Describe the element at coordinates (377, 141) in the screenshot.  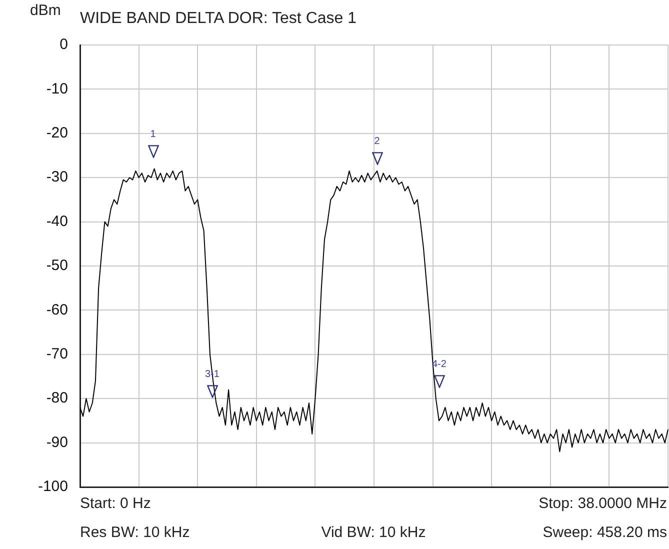
I see `annotation: 2` at that location.